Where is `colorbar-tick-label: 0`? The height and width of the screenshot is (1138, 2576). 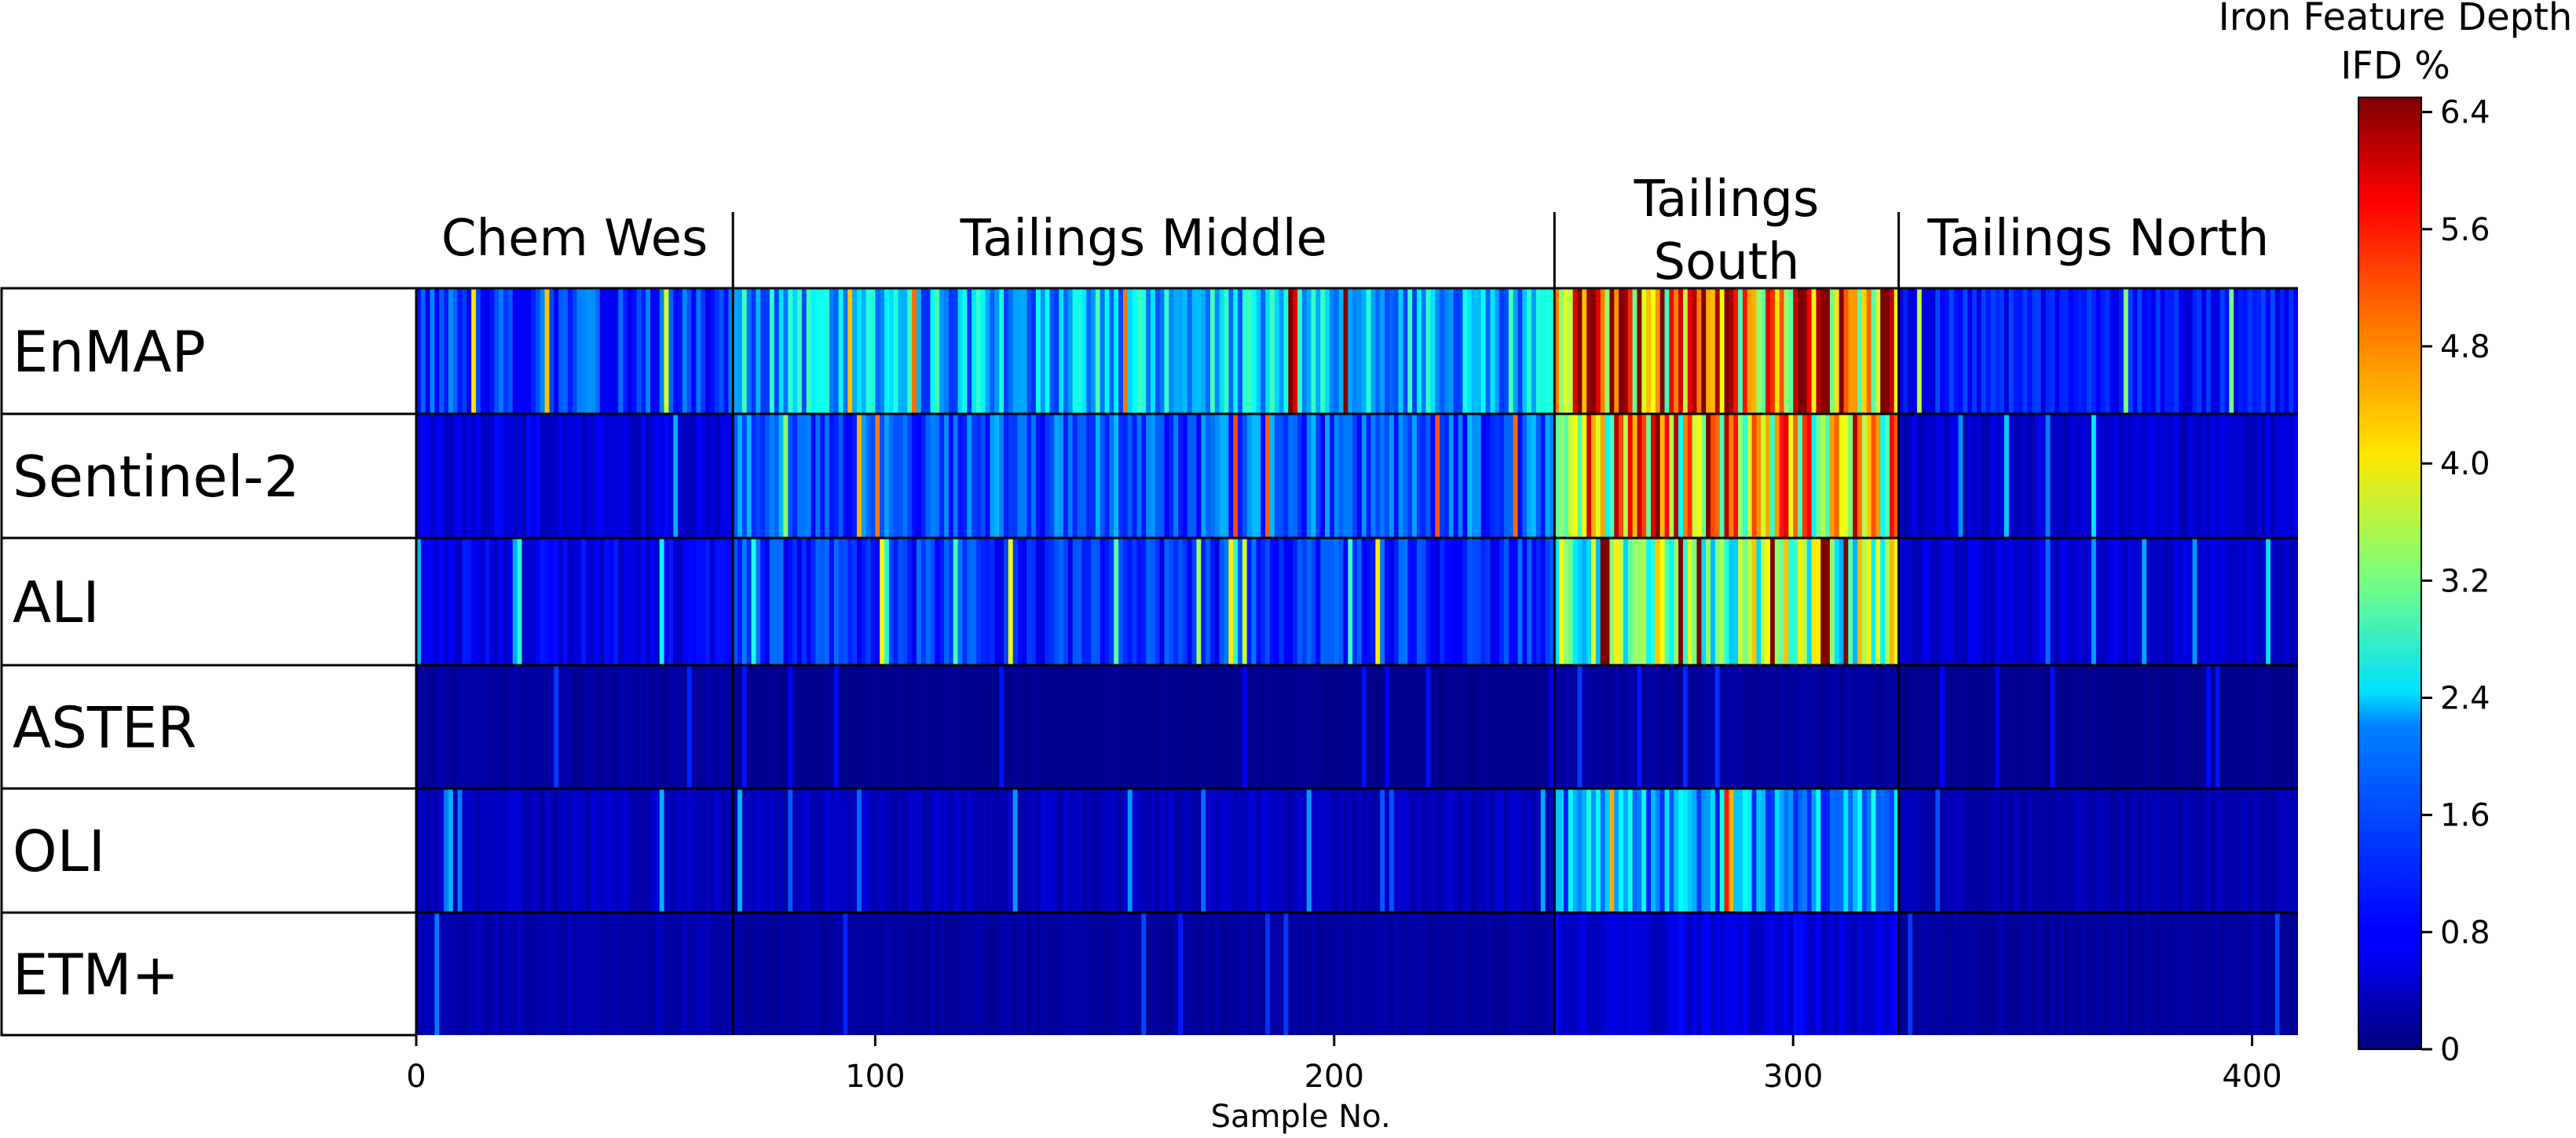
colorbar-tick-label: 0 is located at coordinates (2450, 1050).